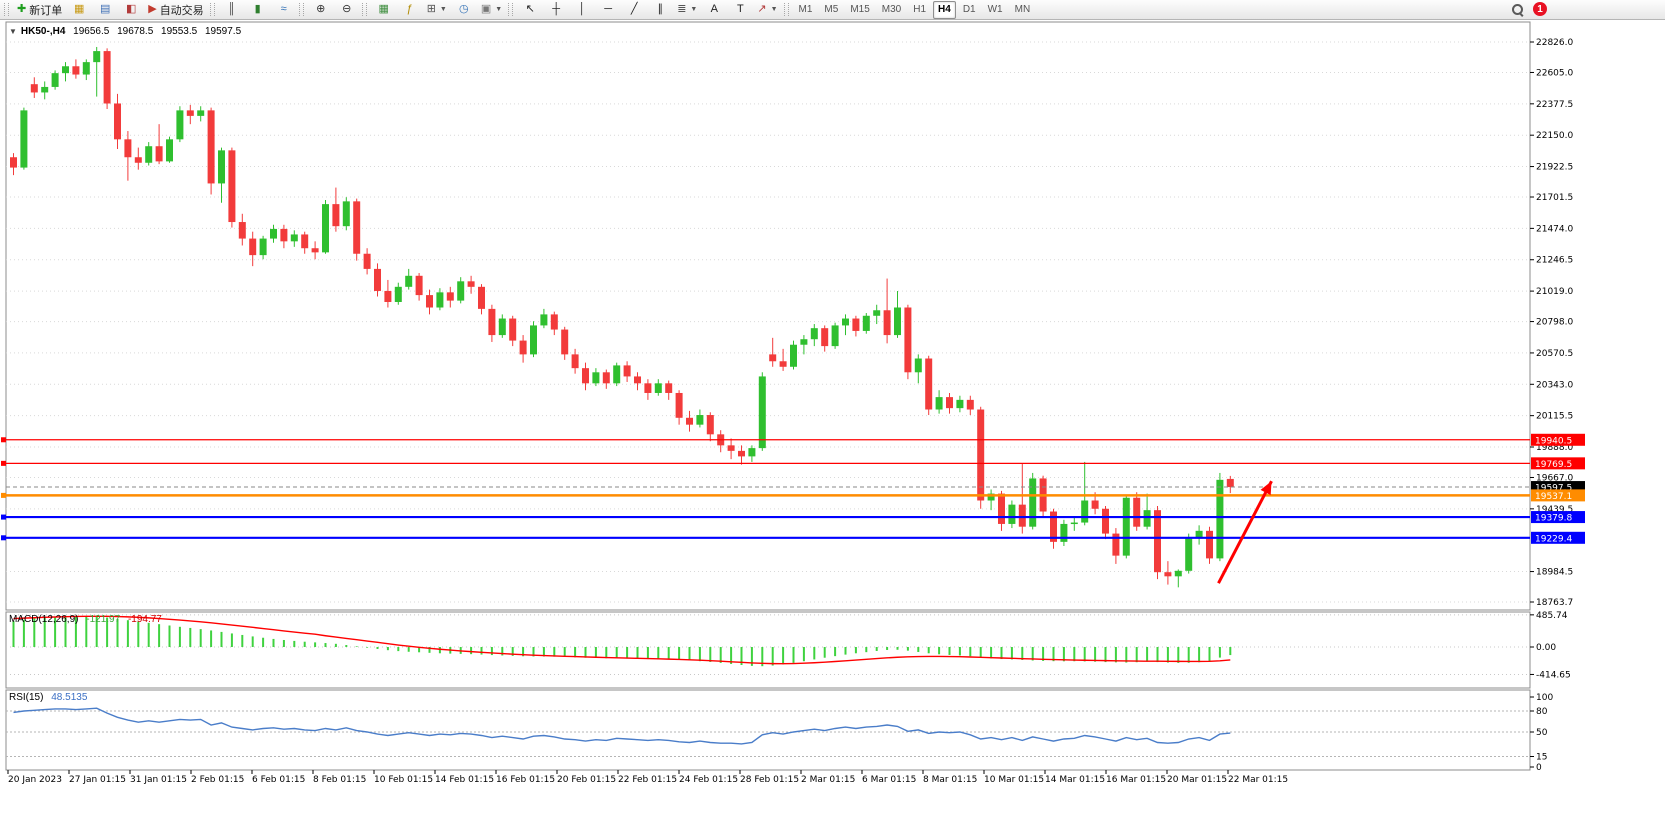 This screenshot has width=1665, height=840. Describe the element at coordinates (284, 10) in the screenshot. I see `line-chart-icon: ≈` at that location.